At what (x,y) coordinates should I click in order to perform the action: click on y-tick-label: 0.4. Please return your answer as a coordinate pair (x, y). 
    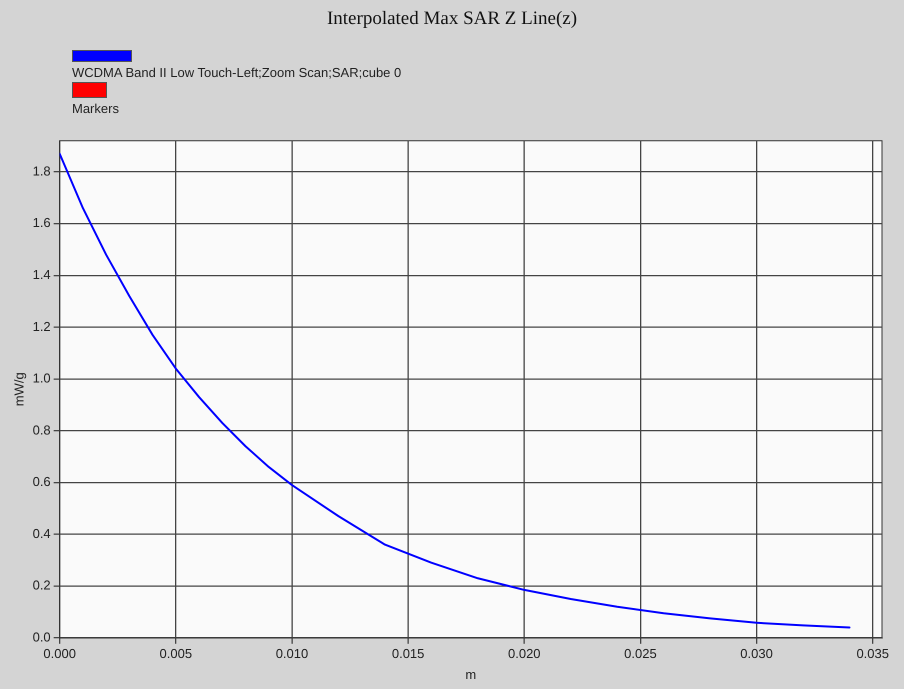
    Looking at the image, I should click on (41, 533).